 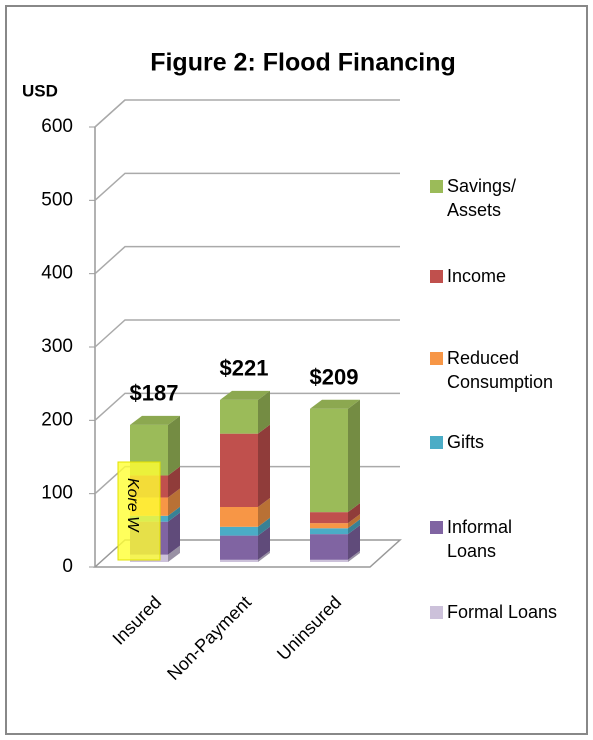 What do you see at coordinates (40, 90) in the screenshot?
I see `y-axis-label: USD` at bounding box center [40, 90].